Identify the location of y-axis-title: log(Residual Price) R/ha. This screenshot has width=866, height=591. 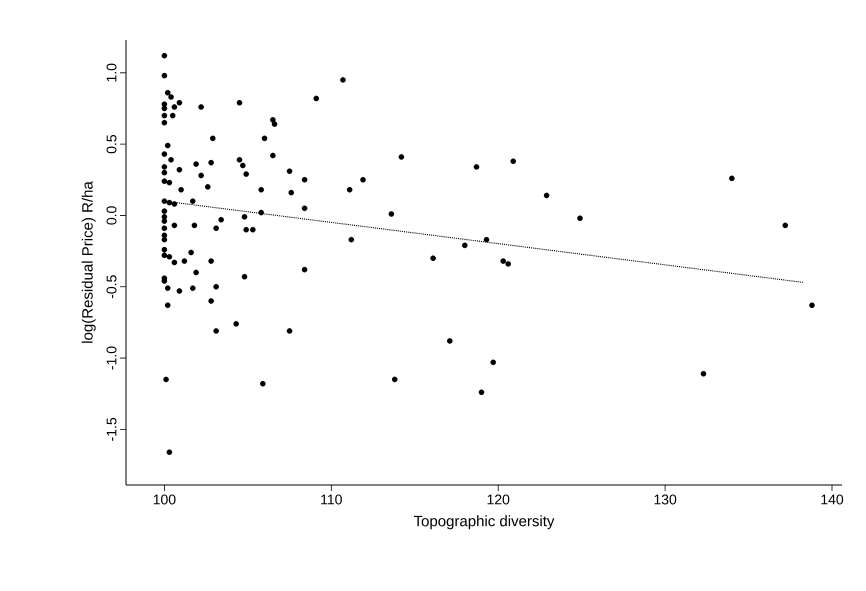
(89, 262).